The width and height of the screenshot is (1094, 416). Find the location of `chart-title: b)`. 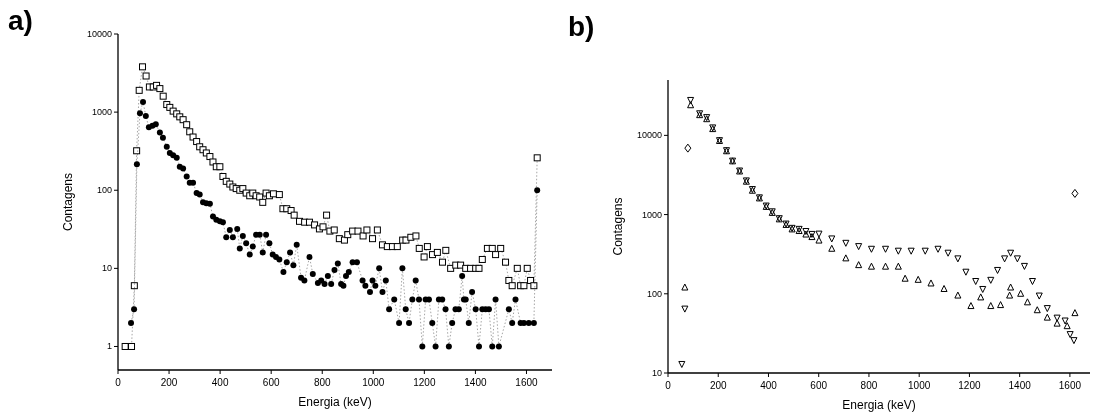

chart-title: b) is located at coordinates (581, 26).